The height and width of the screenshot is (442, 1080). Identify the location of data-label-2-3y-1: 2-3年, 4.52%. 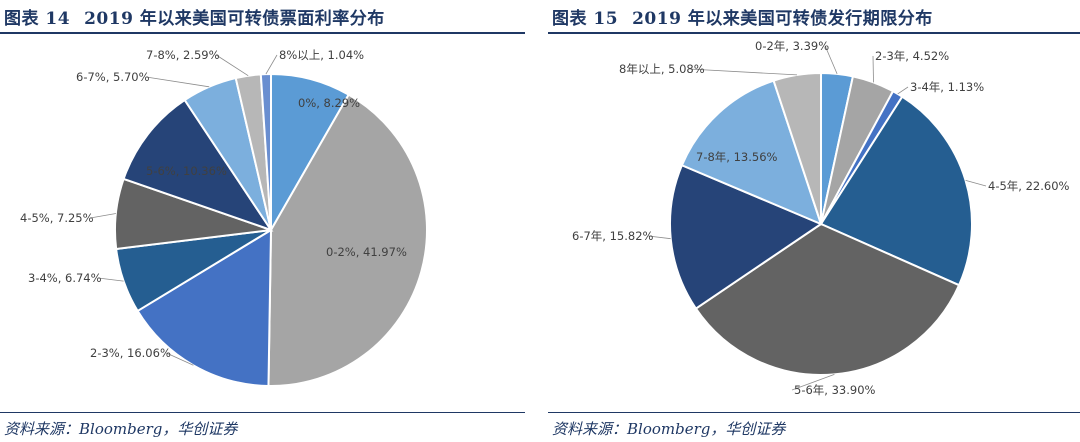
(912, 56).